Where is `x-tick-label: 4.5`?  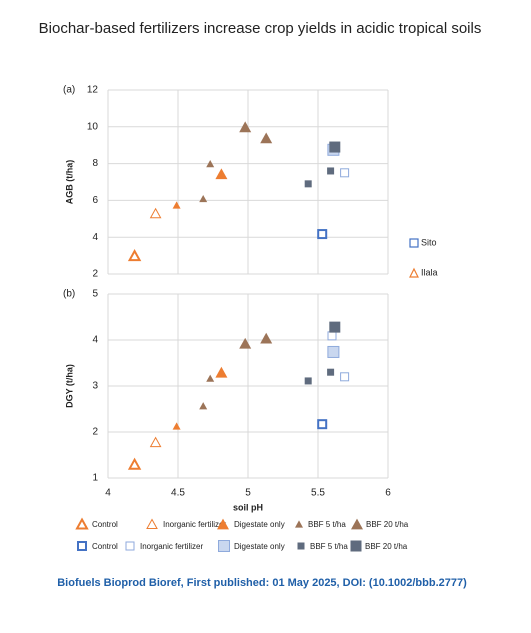 x-tick-label: 4.5 is located at coordinates (178, 493).